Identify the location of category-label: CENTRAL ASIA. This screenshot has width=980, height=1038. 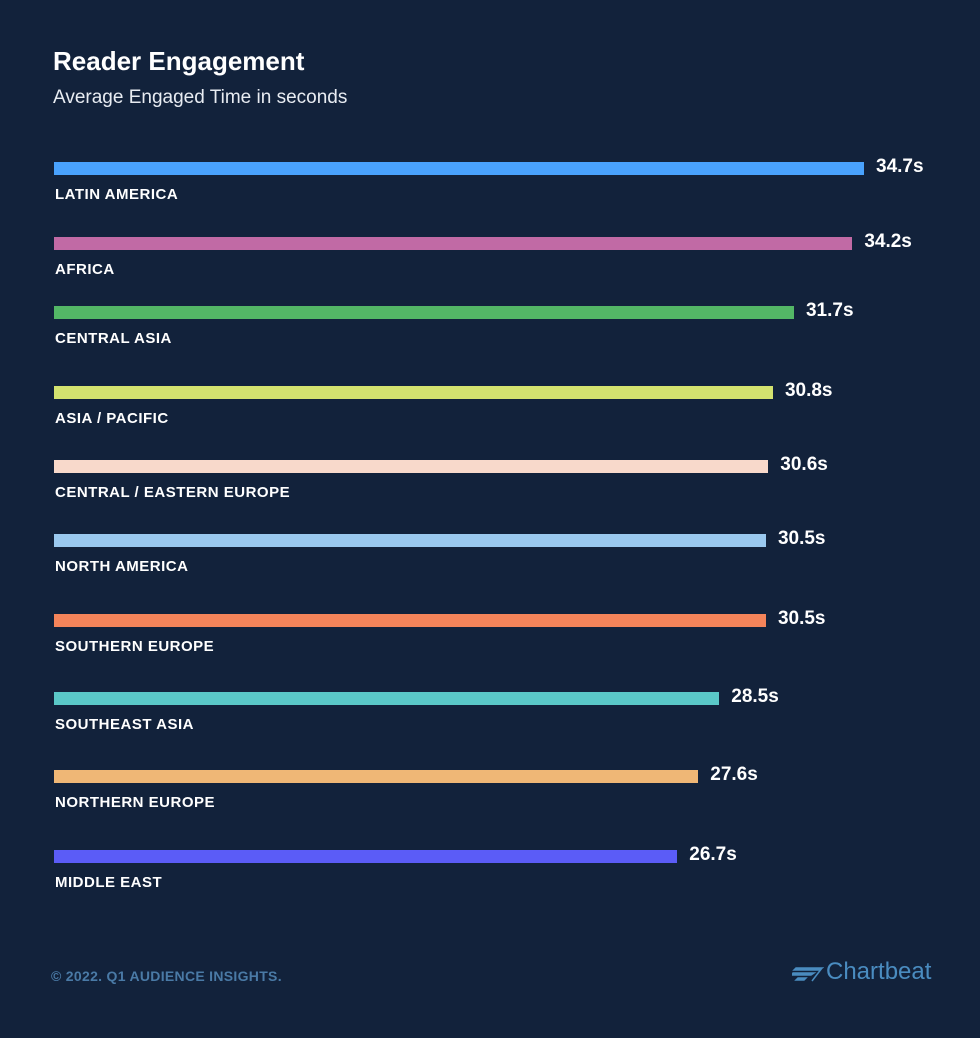
(113, 338).